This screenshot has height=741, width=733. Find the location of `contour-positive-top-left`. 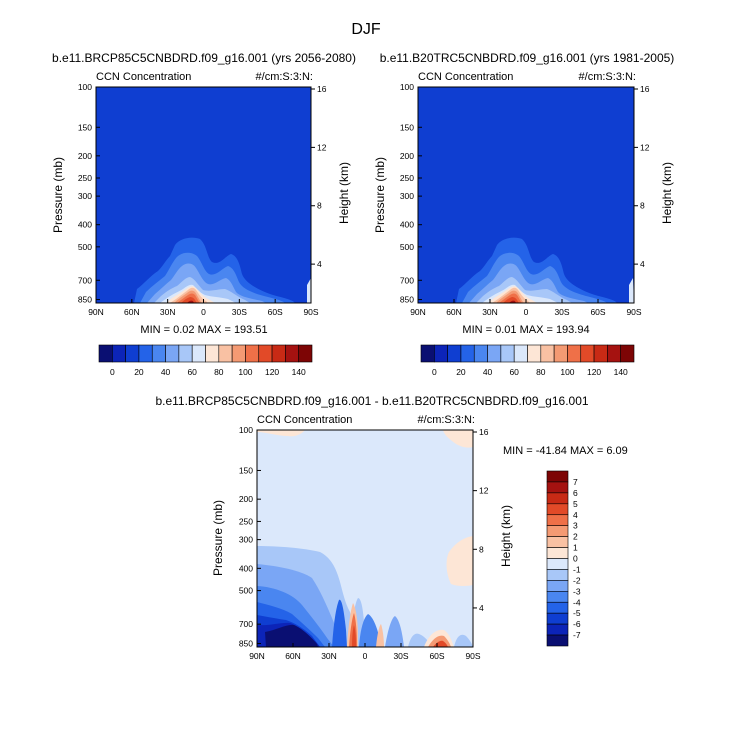

contour-positive-top-left is located at coordinates (281, 433).